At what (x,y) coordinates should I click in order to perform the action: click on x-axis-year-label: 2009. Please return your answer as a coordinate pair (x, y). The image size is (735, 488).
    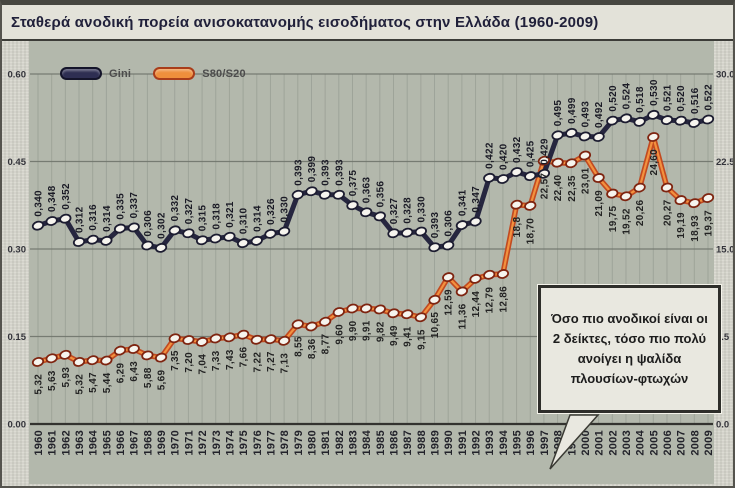
    Looking at the image, I should click on (709, 443).